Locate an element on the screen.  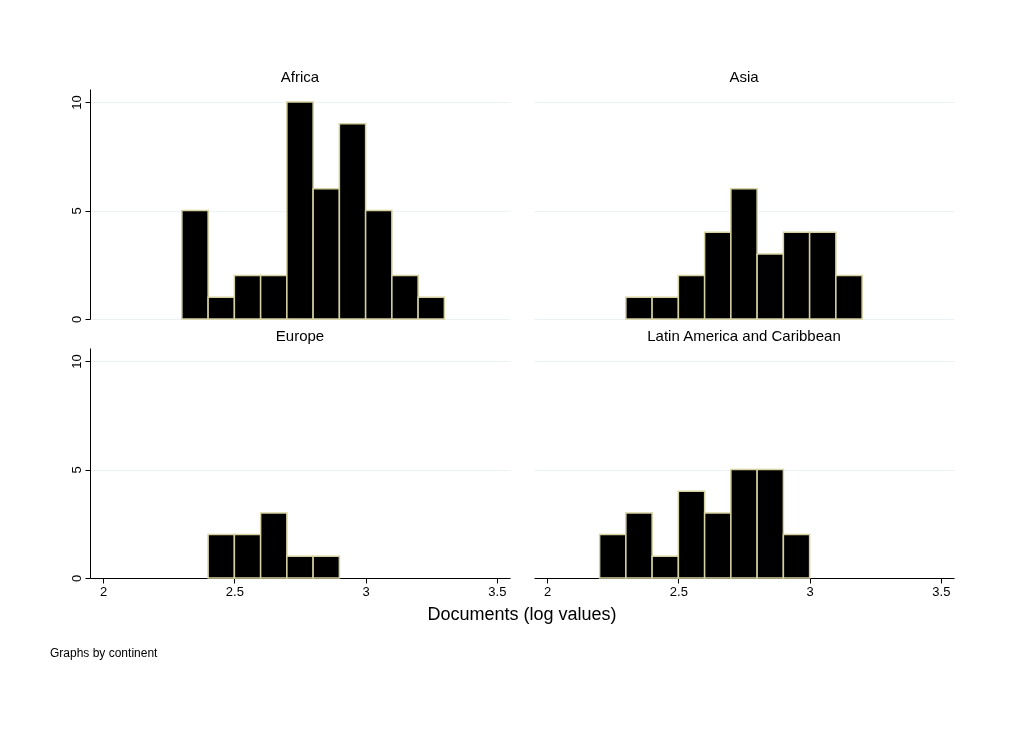
text: Graphs by continent is located at coordinates (104, 653).